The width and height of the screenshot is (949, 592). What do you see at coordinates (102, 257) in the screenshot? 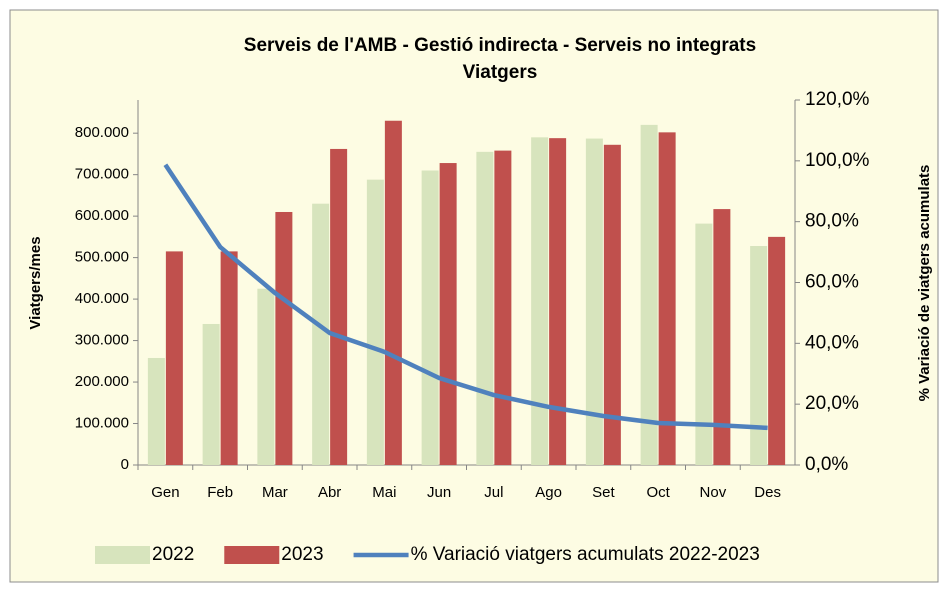
I see `y-tick-label: 500.000` at bounding box center [102, 257].